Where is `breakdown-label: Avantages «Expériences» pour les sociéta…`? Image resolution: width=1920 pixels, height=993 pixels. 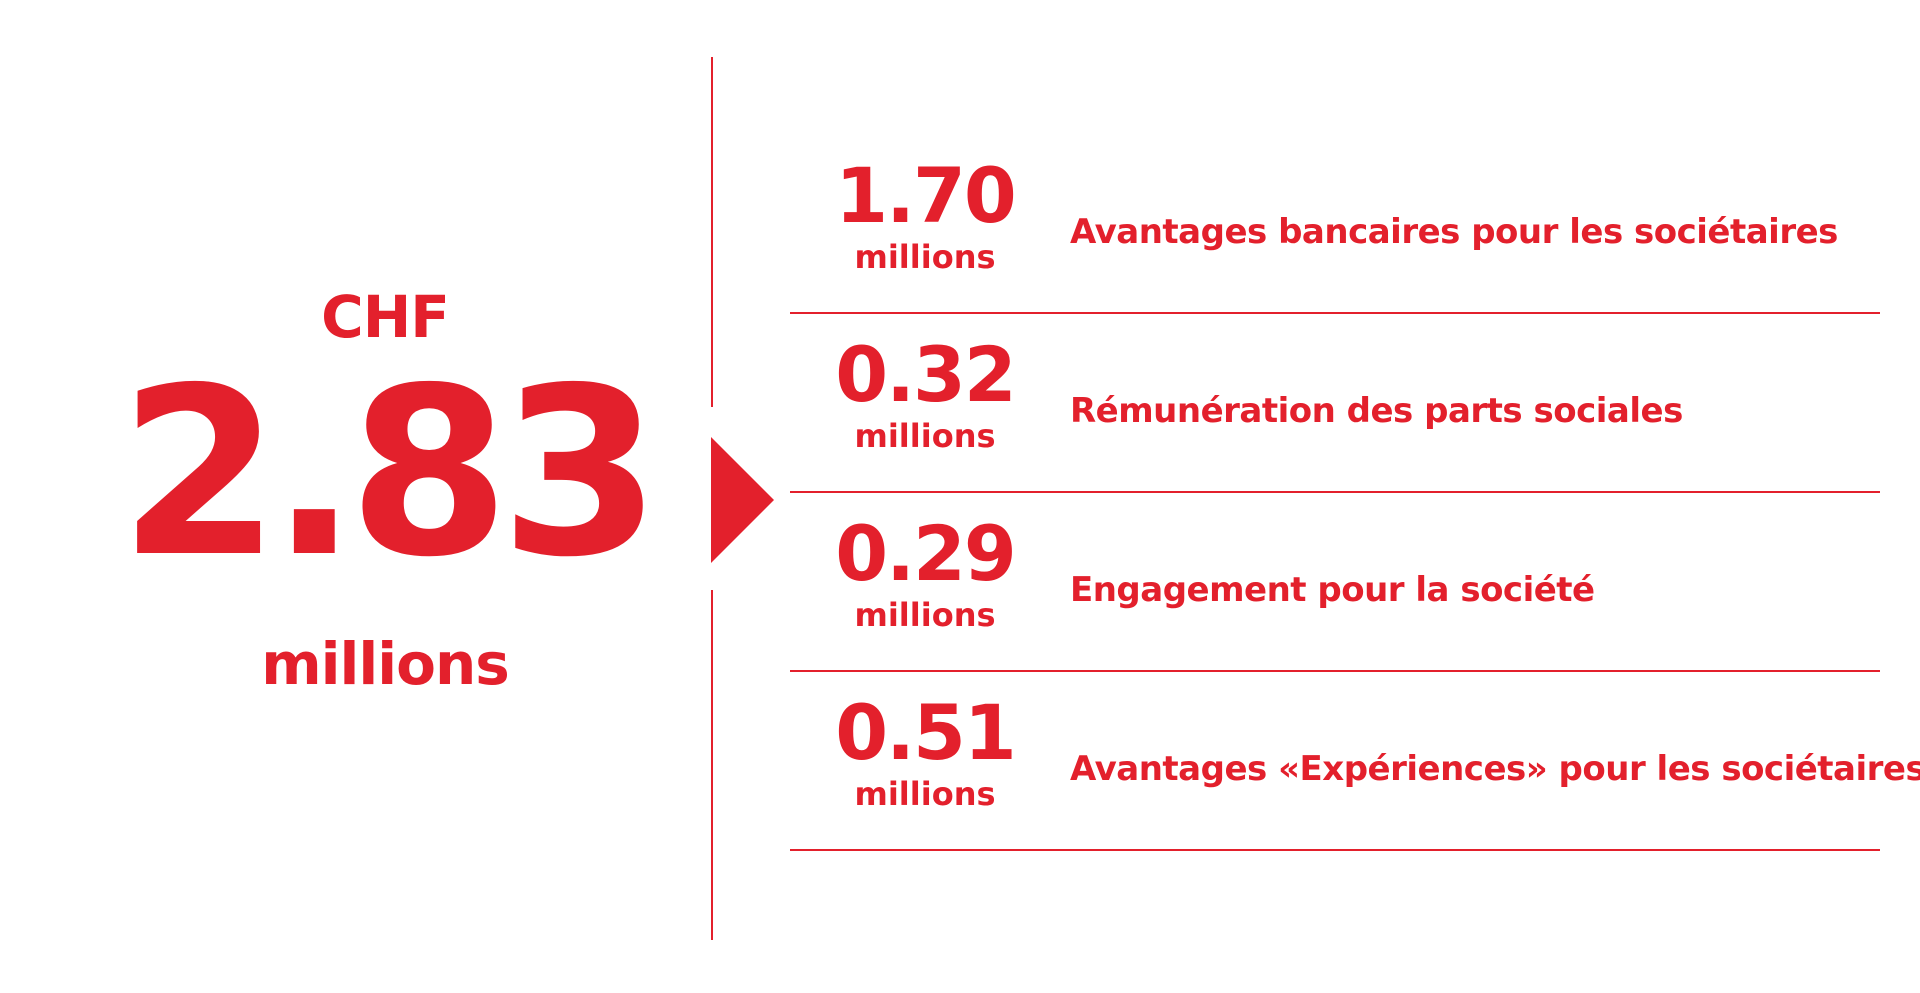
breakdown-label: Avantages «Expériences» pour les sociéta… is located at coordinates (1495, 769).